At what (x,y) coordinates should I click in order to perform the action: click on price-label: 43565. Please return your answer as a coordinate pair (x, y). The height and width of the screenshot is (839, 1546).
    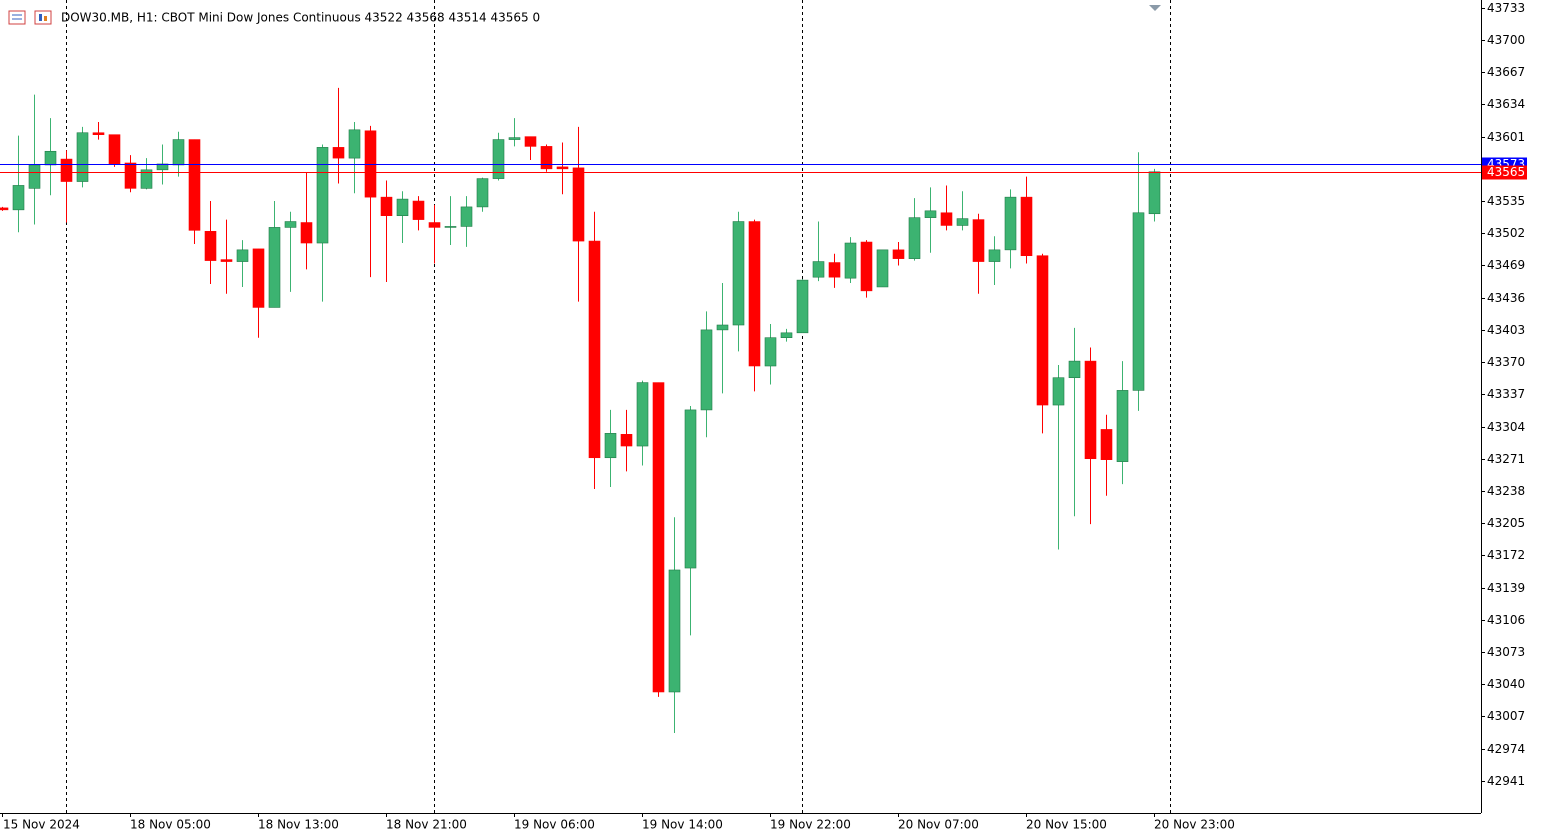
    Looking at the image, I should click on (1506, 172).